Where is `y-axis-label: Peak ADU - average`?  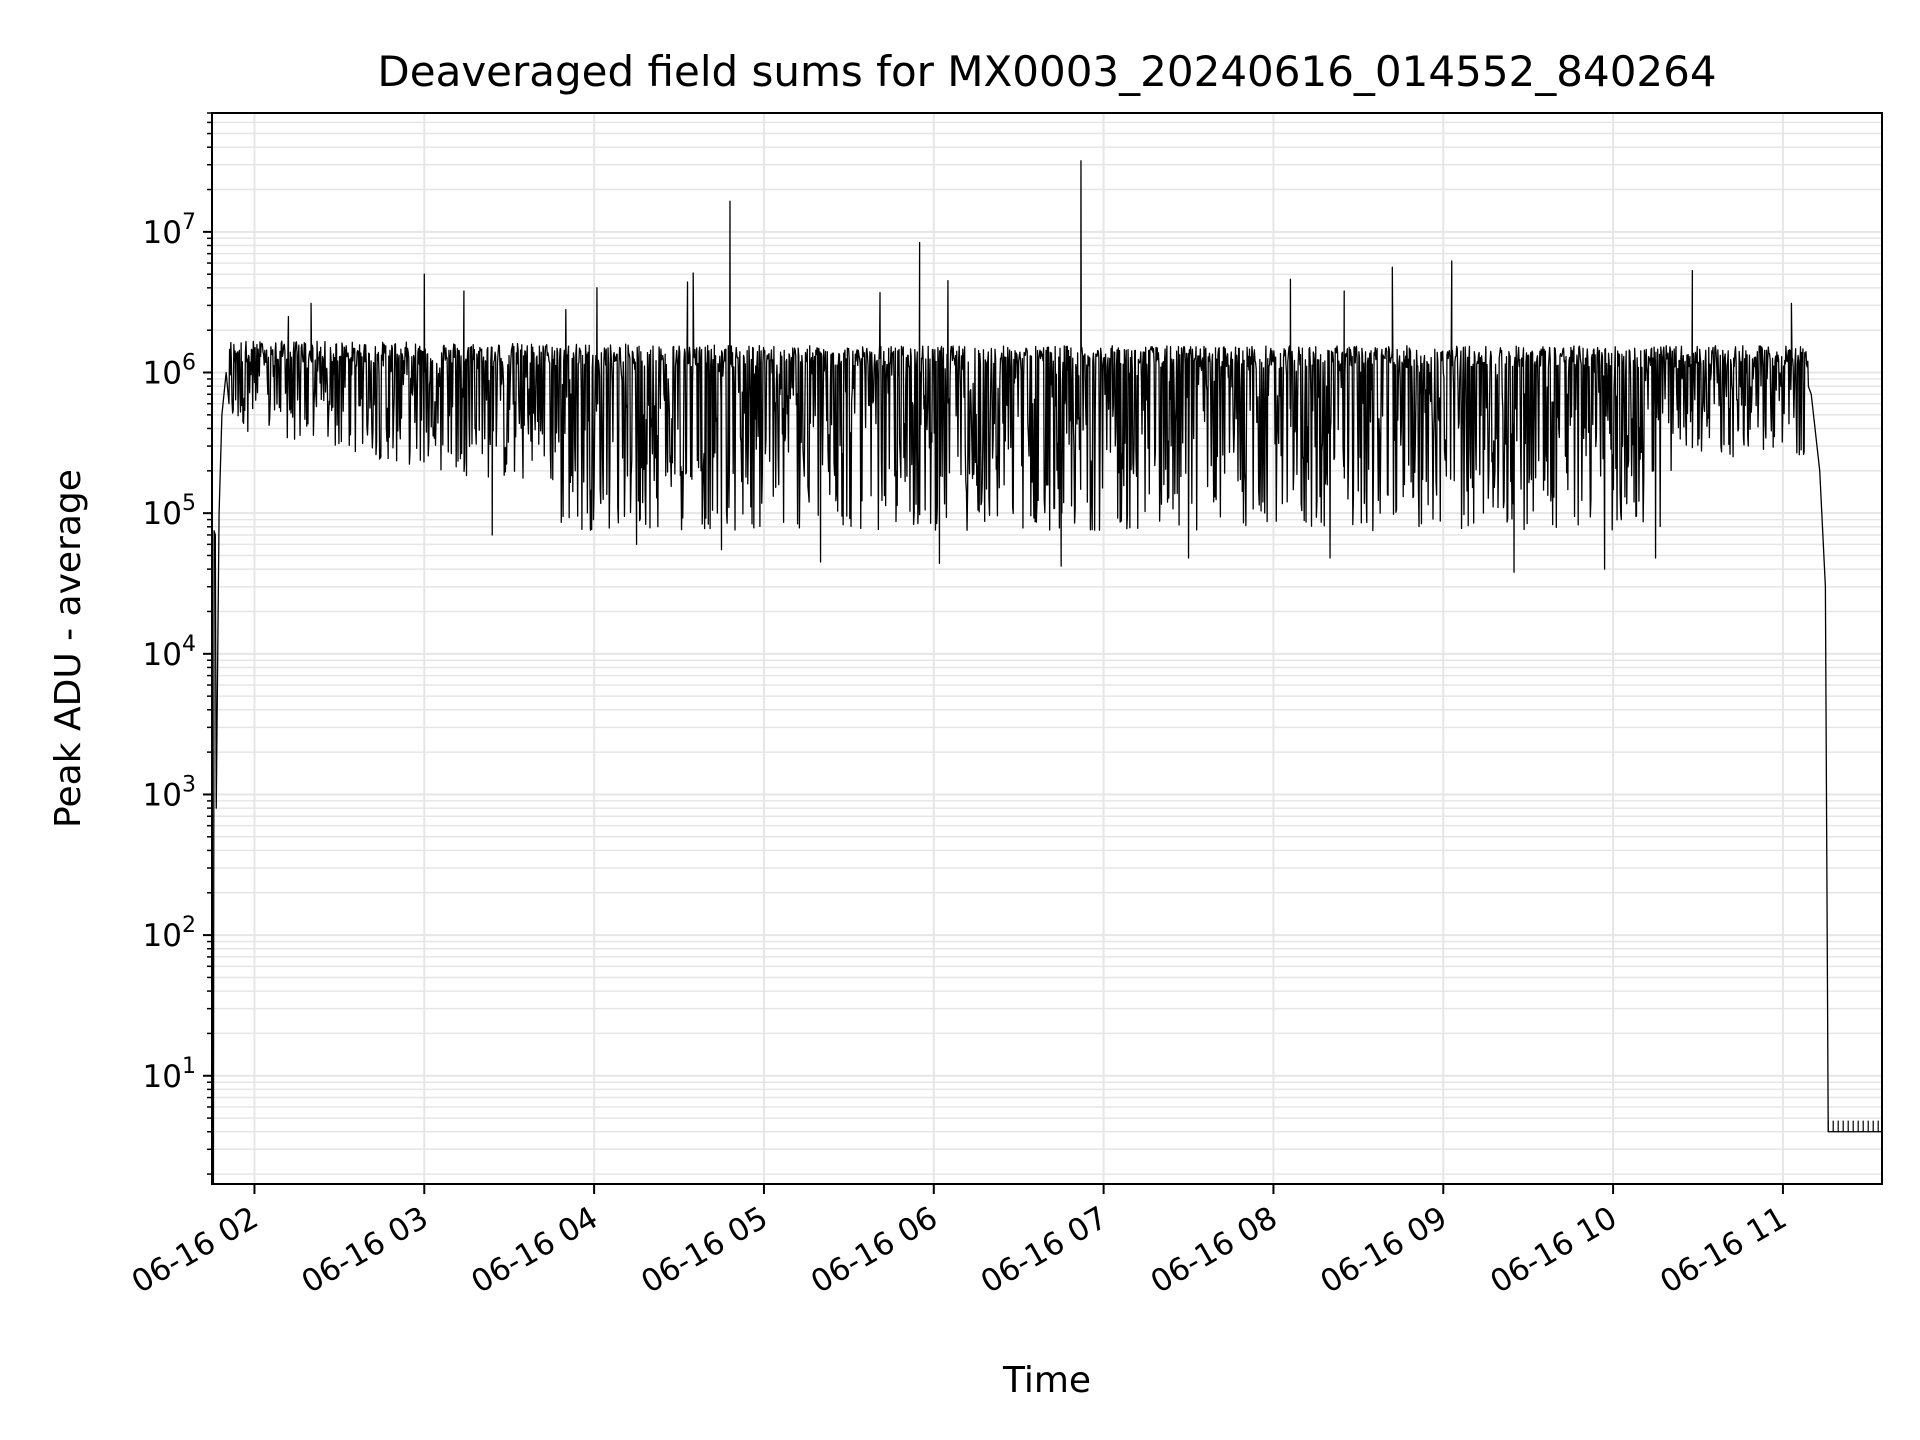
y-axis-label: Peak ADU - average is located at coordinates (68, 648).